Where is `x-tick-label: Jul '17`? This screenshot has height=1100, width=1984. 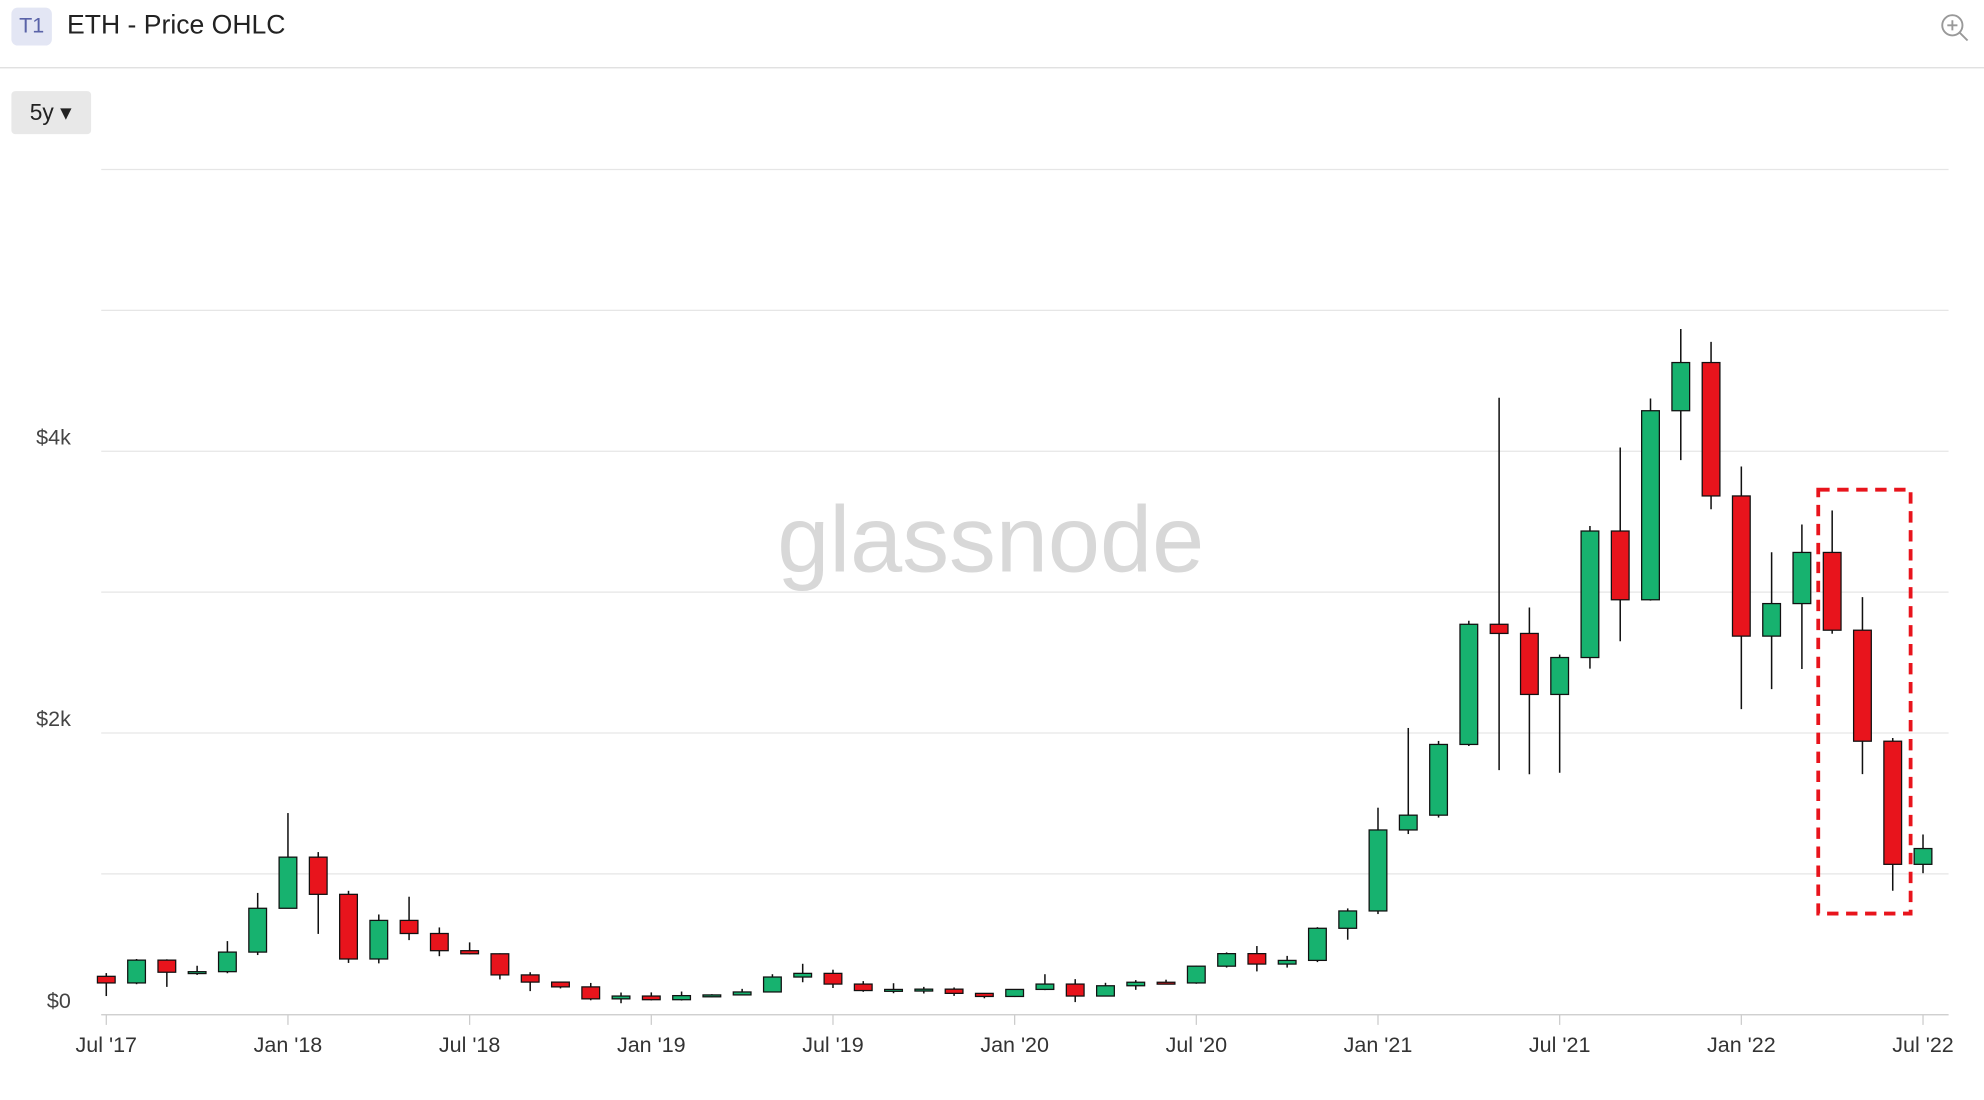 x-tick-label: Jul '17 is located at coordinates (106, 1045).